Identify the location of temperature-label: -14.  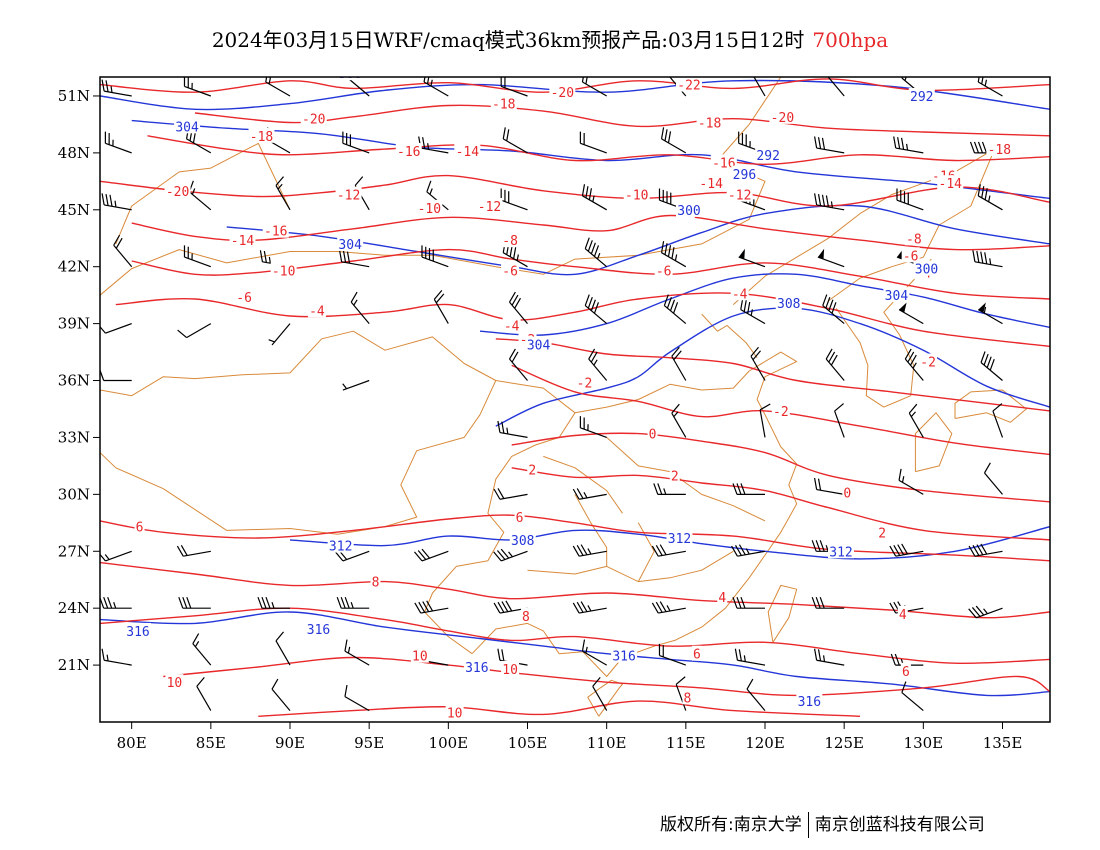
(711, 184).